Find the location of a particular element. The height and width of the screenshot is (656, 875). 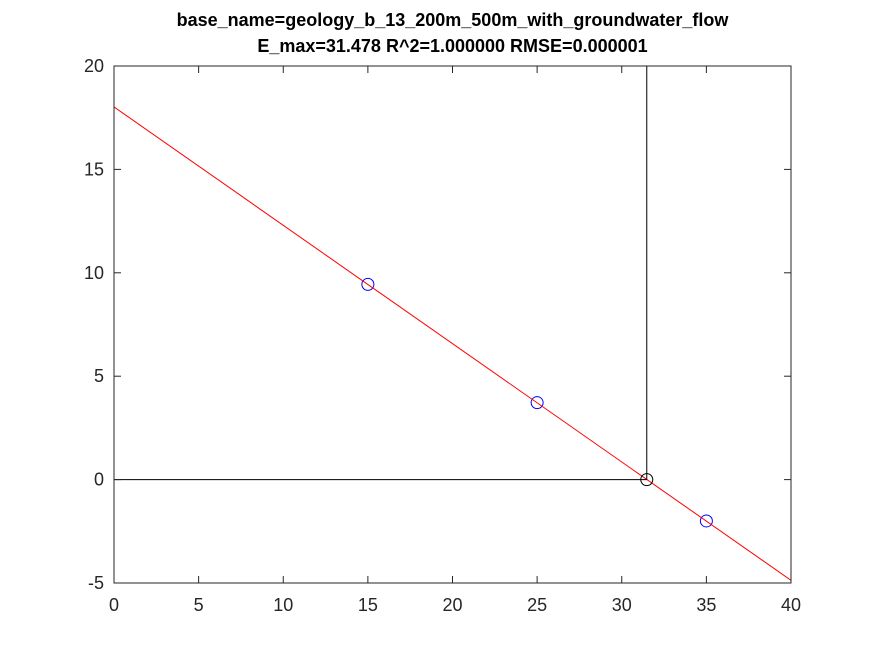

x-tick-label-3: 15 is located at coordinates (368, 605).